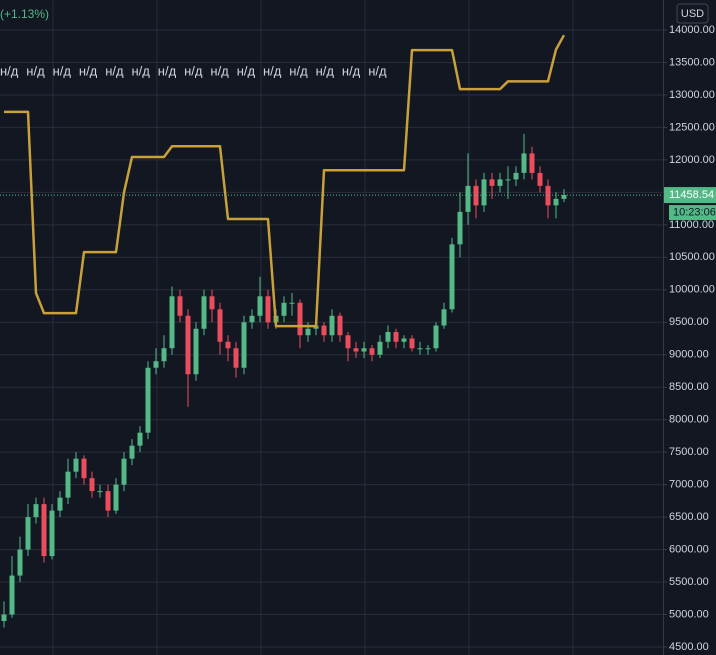 The height and width of the screenshot is (655, 716). Describe the element at coordinates (689, 614) in the screenshot. I see `y-tick-label: 5000.00` at that location.